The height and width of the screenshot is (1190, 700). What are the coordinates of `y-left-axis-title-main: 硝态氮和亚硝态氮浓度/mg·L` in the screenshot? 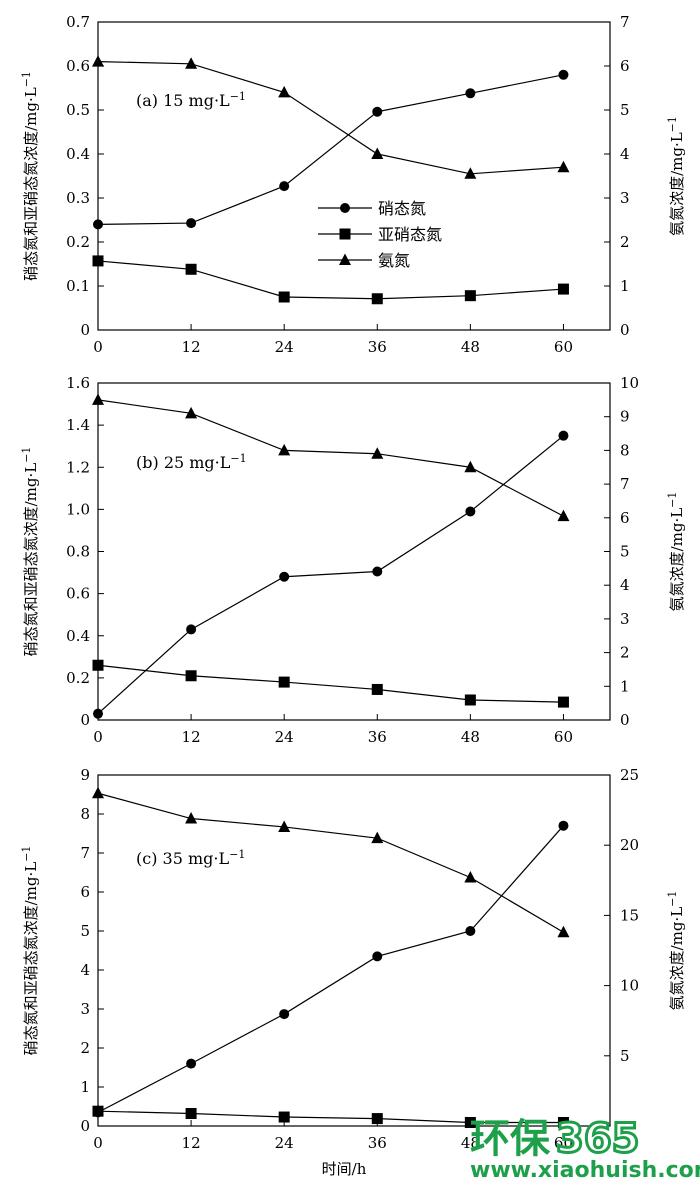 It's located at (31, 560).